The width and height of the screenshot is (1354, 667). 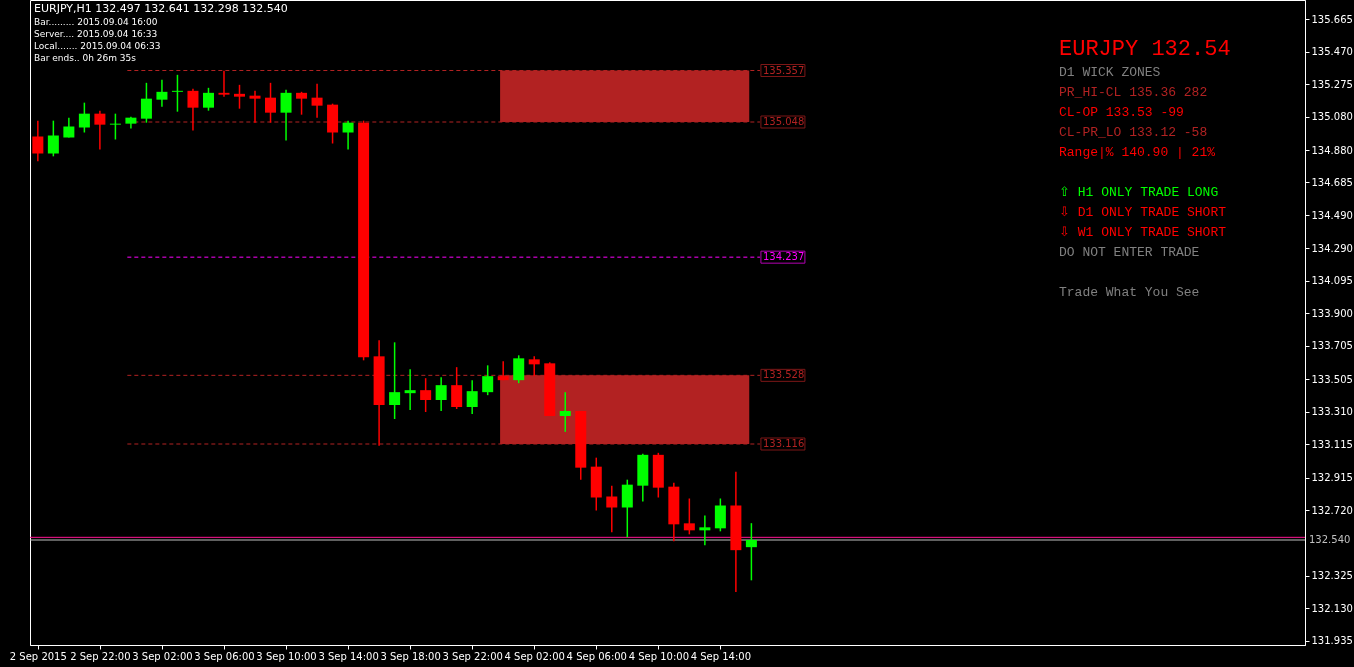 I want to click on x-tick-label: 2 Sep 2015, so click(x=38, y=656).